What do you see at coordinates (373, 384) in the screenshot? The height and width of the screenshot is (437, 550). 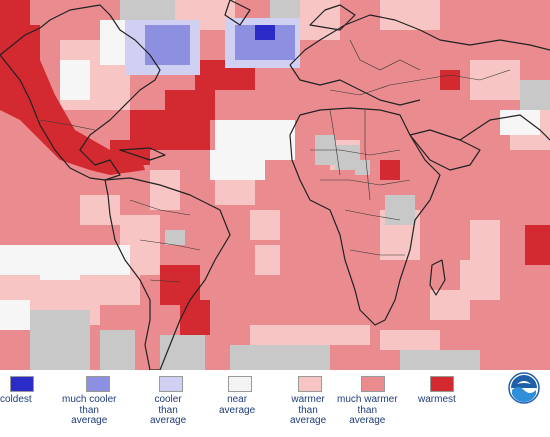 I see `legend-swatch-much-warmer` at bounding box center [373, 384].